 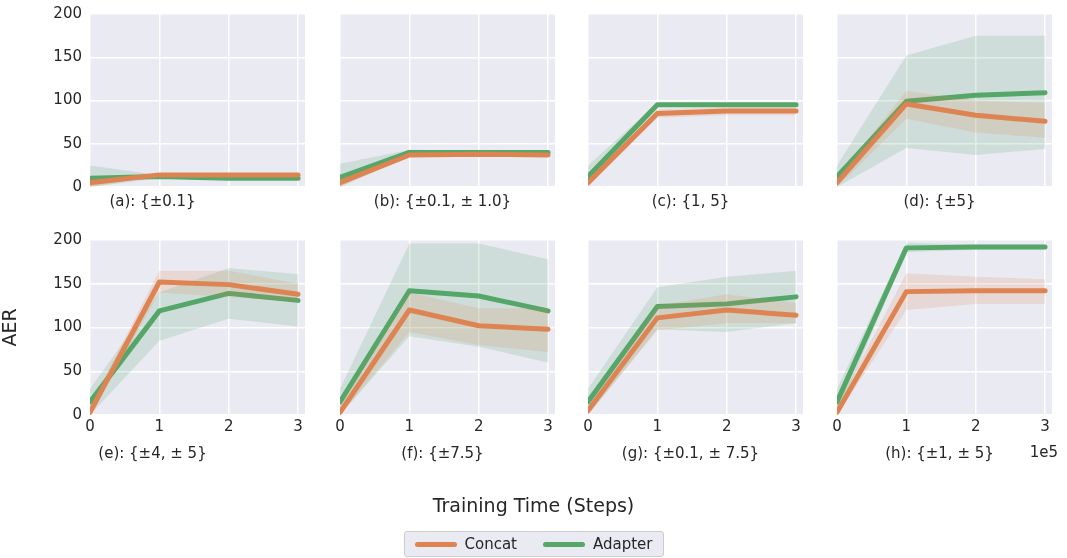 I want to click on text: (d): {±5}, so click(x=939, y=200).